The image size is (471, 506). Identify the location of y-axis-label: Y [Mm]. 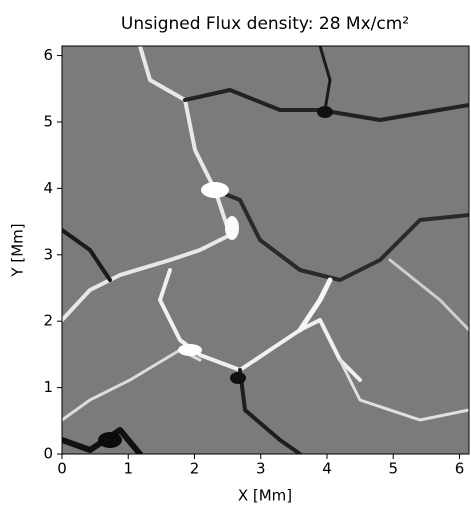
(18, 250).